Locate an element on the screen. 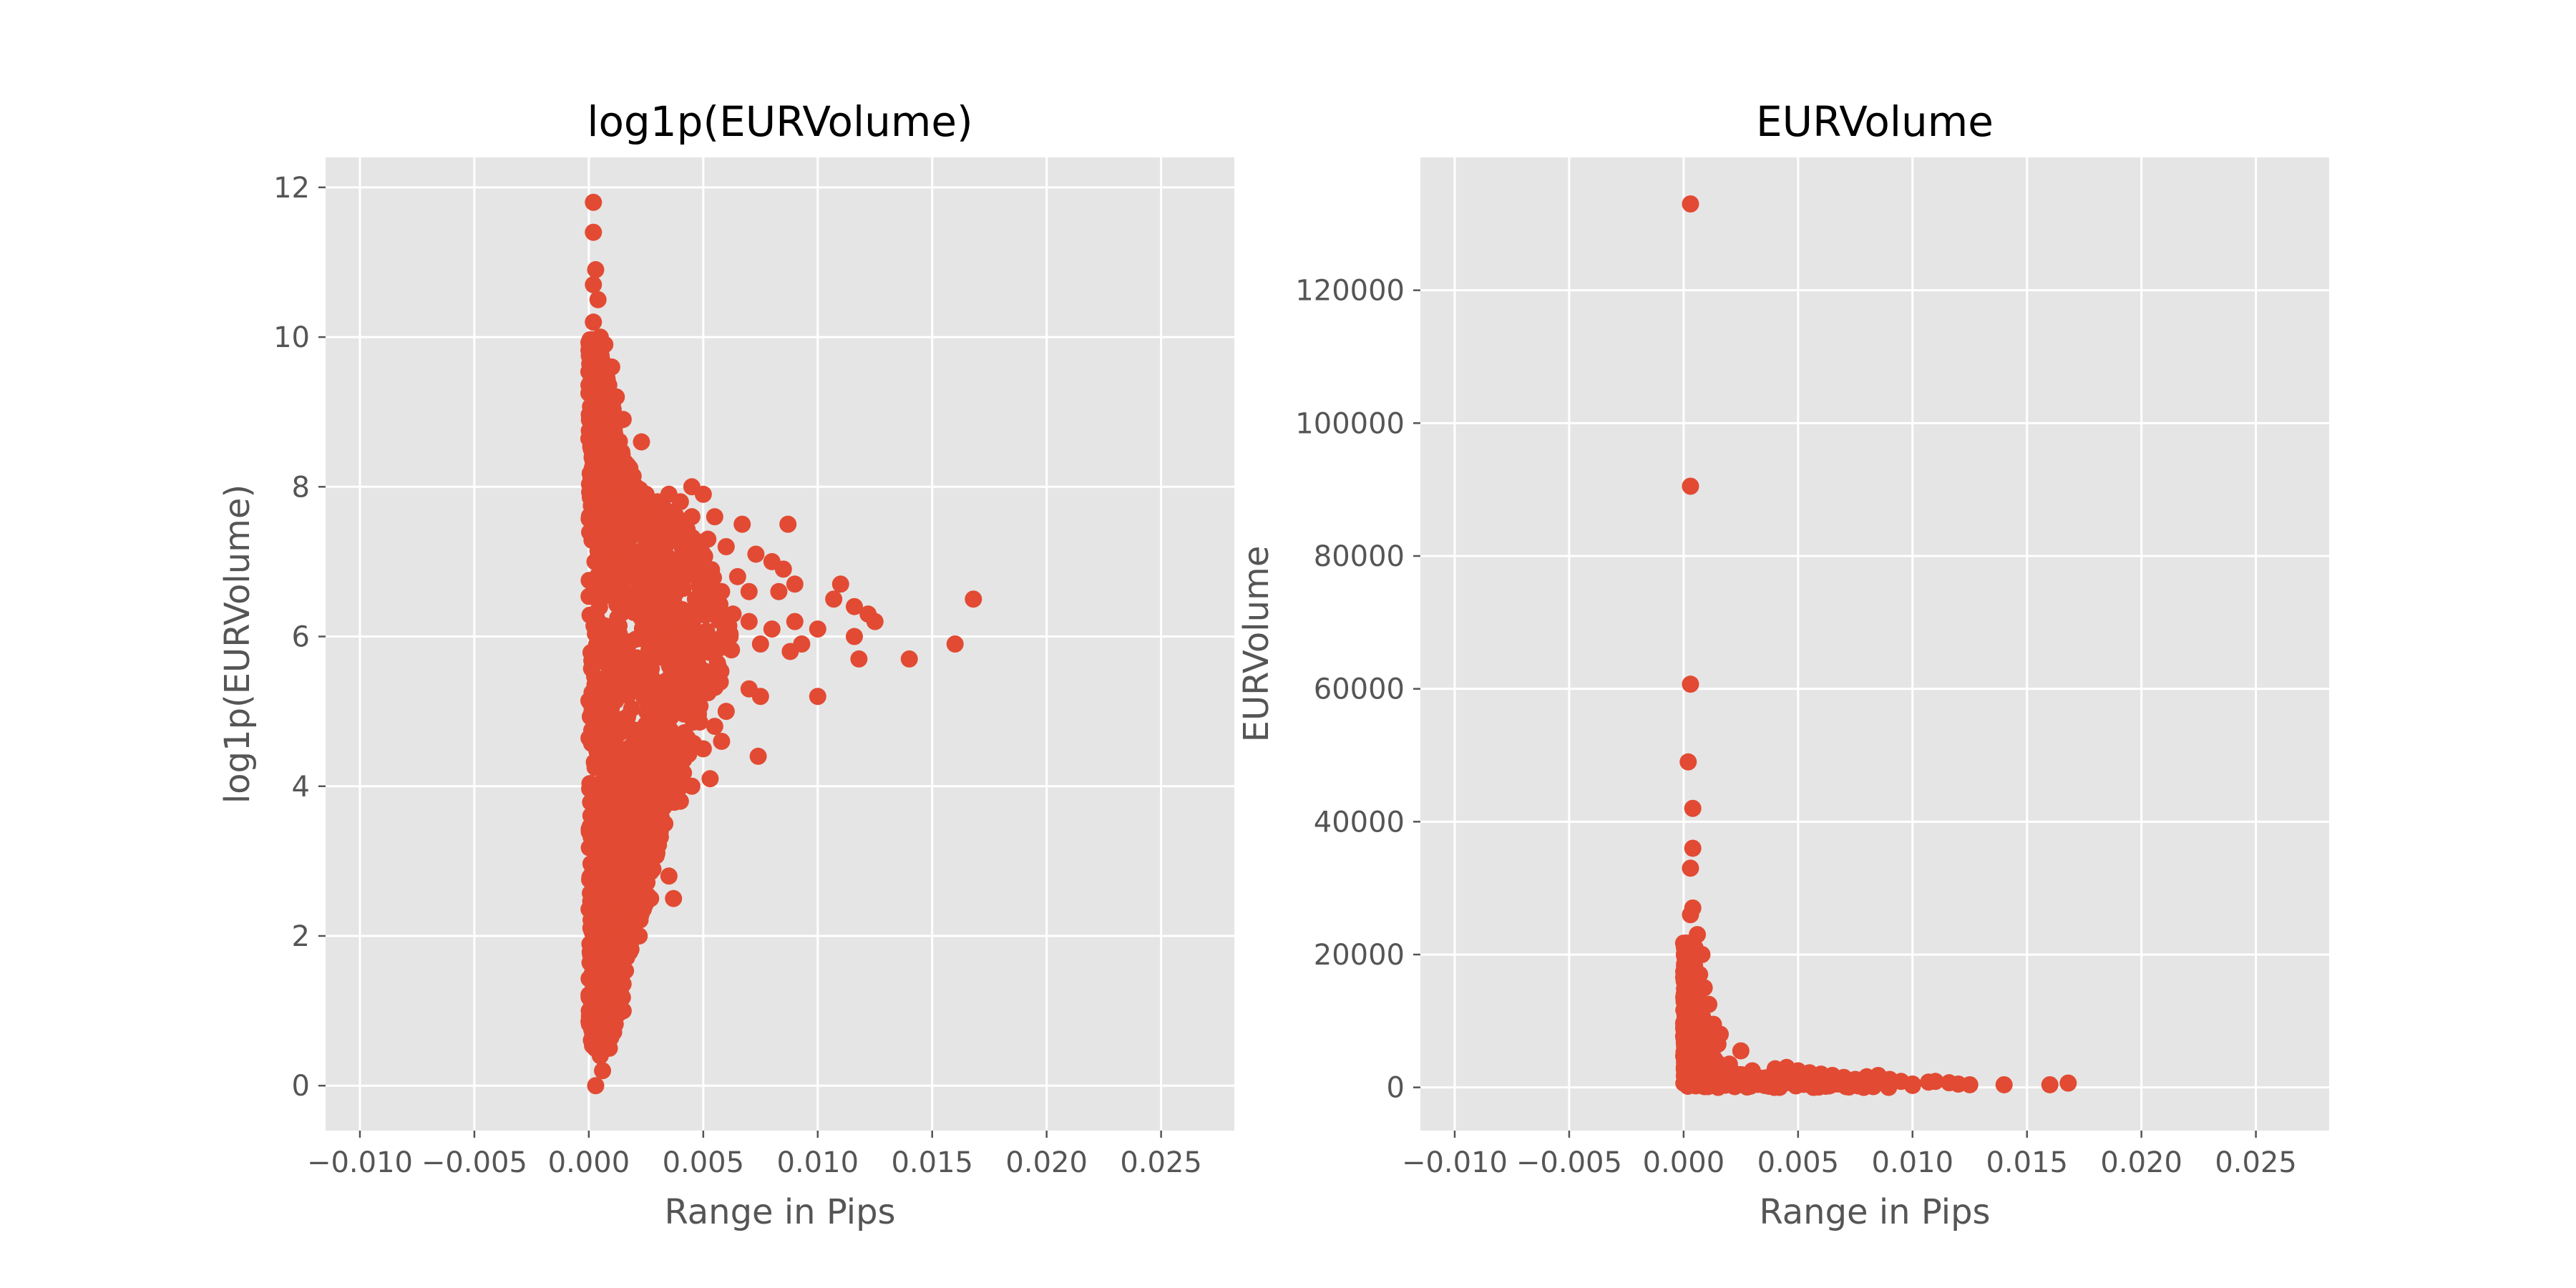 This screenshot has width=2576, height=1288. y-axis-ticks: 0 2 4 6 8 10 12 is located at coordinates (299, 637).